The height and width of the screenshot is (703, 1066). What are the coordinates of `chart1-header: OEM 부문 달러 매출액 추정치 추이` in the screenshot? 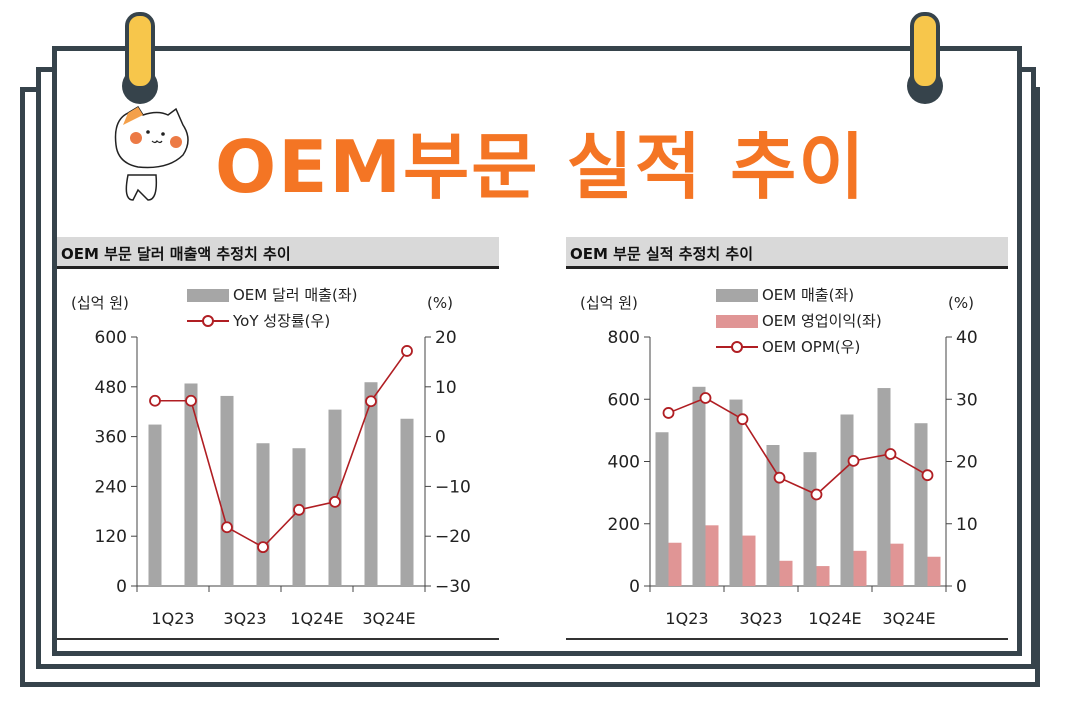 It's located at (278, 253).